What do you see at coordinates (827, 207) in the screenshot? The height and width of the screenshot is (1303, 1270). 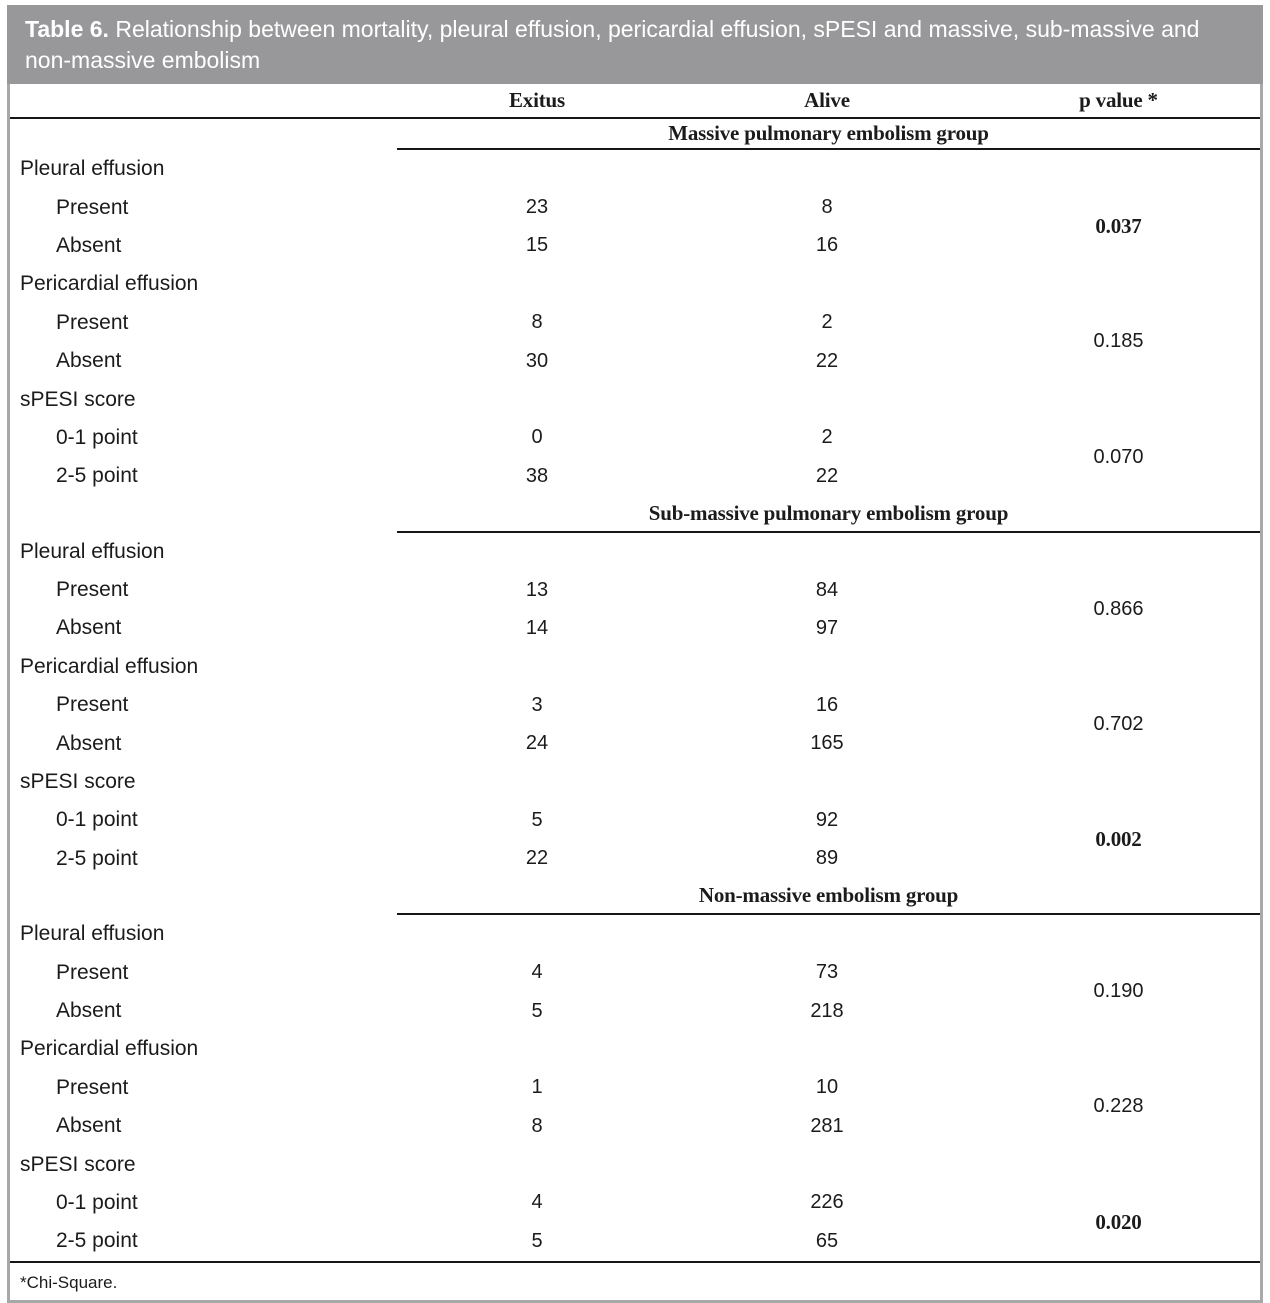 I see `alive-value: 8` at bounding box center [827, 207].